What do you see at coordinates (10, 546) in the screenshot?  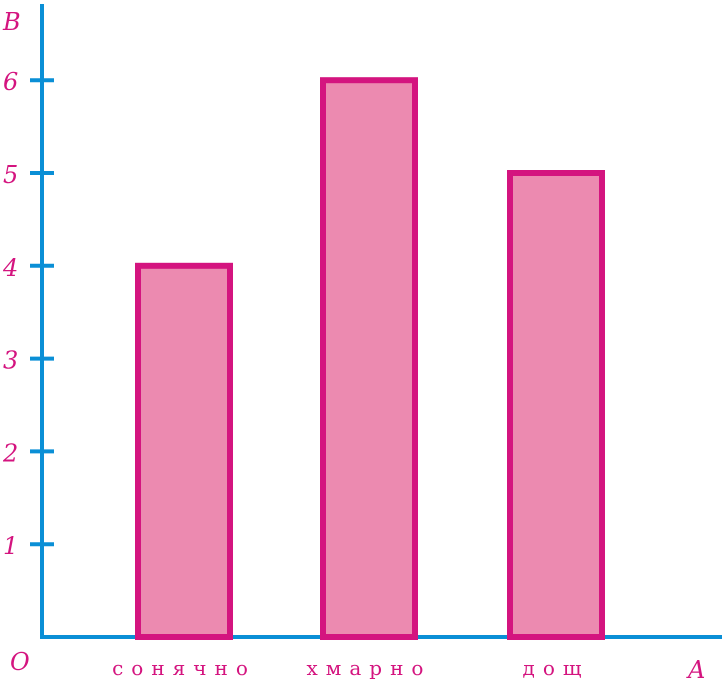 I see `y-tick-label: 1` at bounding box center [10, 546].